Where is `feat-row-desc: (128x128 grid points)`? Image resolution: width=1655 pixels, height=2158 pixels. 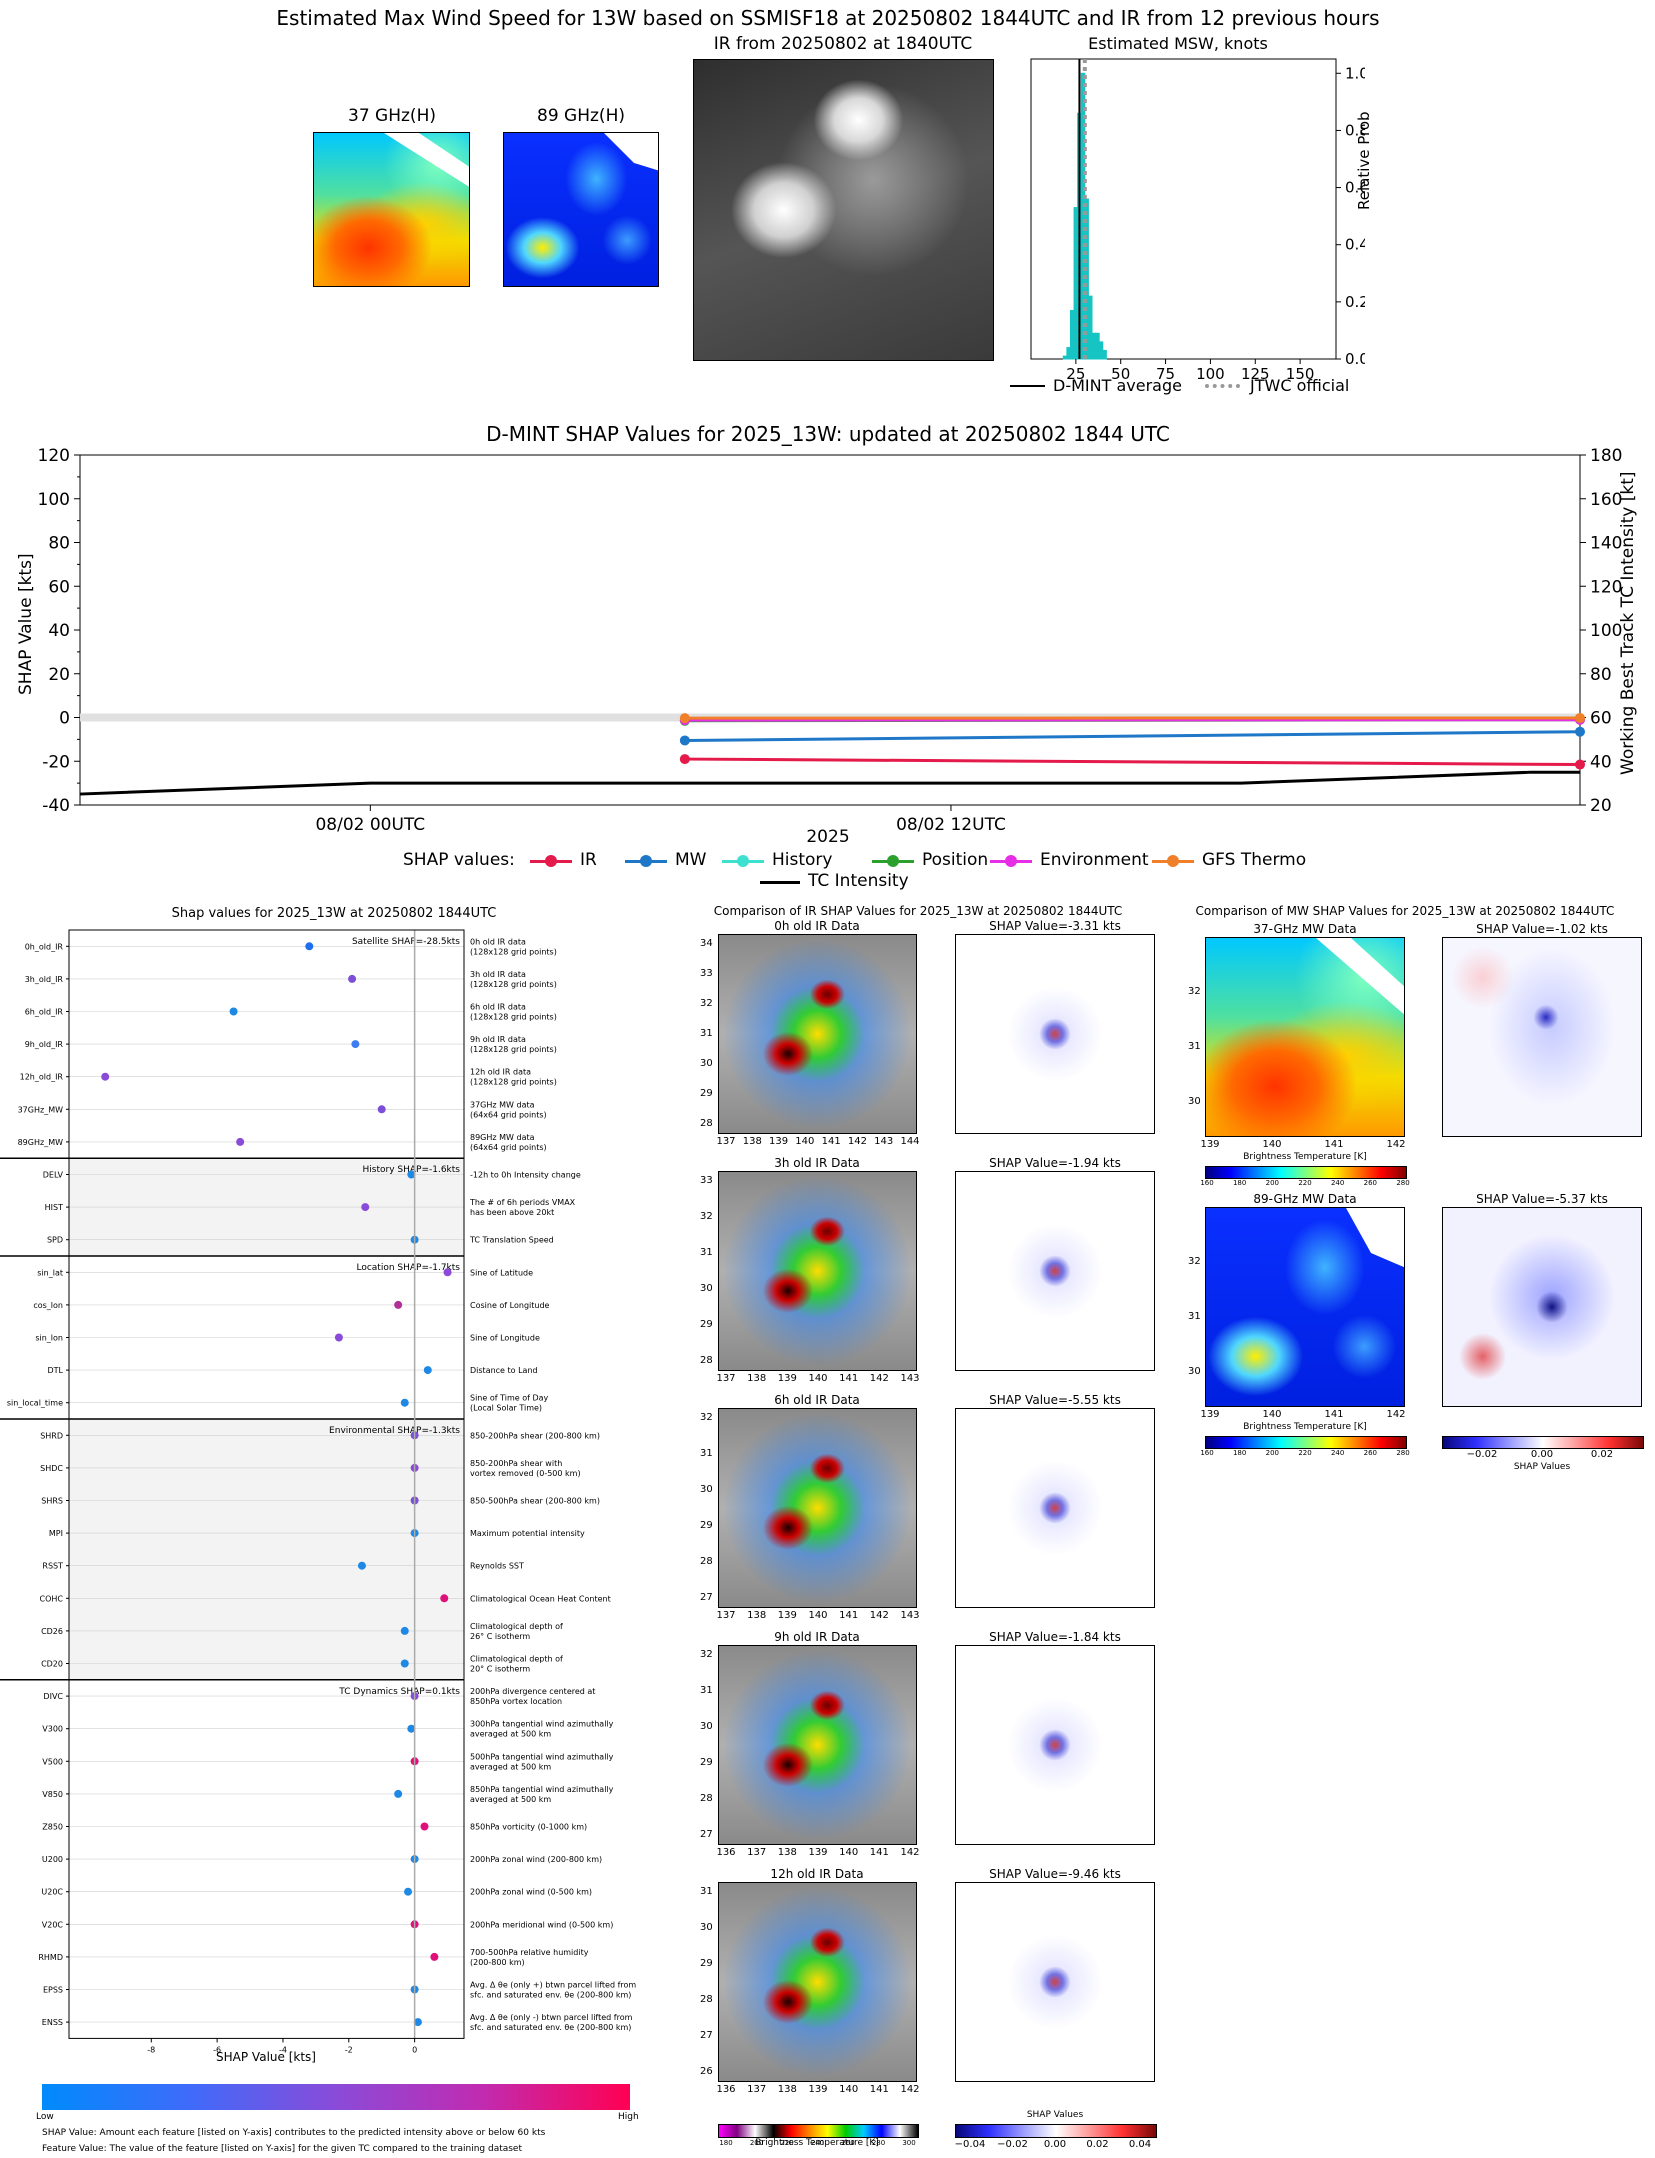
feat-row-desc: (128x128 grid points) is located at coordinates (513, 984).